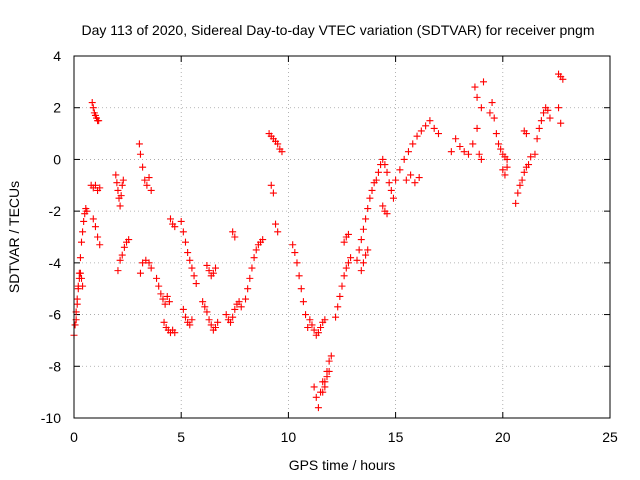  What do you see at coordinates (55, 315) in the screenshot?
I see `y-tick-label: -6` at bounding box center [55, 315].